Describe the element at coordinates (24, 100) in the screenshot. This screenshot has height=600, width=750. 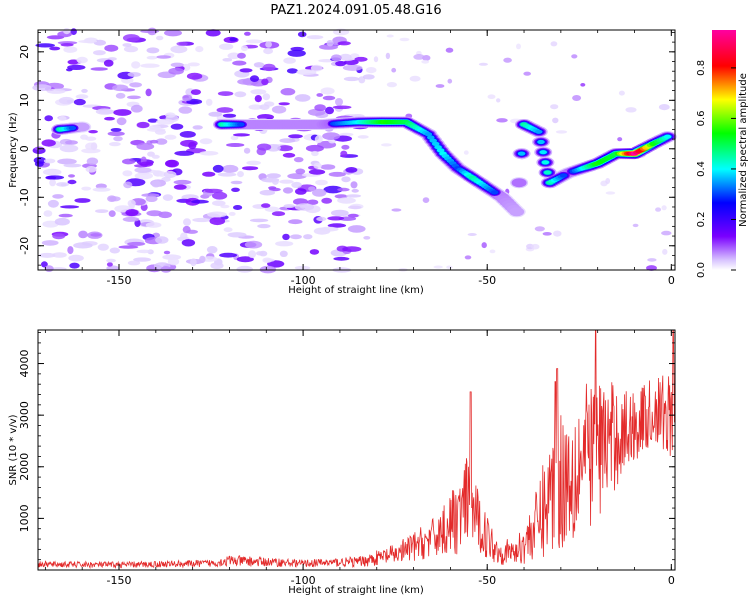
I see `spectrogram-y-tick-label: 10` at that location.